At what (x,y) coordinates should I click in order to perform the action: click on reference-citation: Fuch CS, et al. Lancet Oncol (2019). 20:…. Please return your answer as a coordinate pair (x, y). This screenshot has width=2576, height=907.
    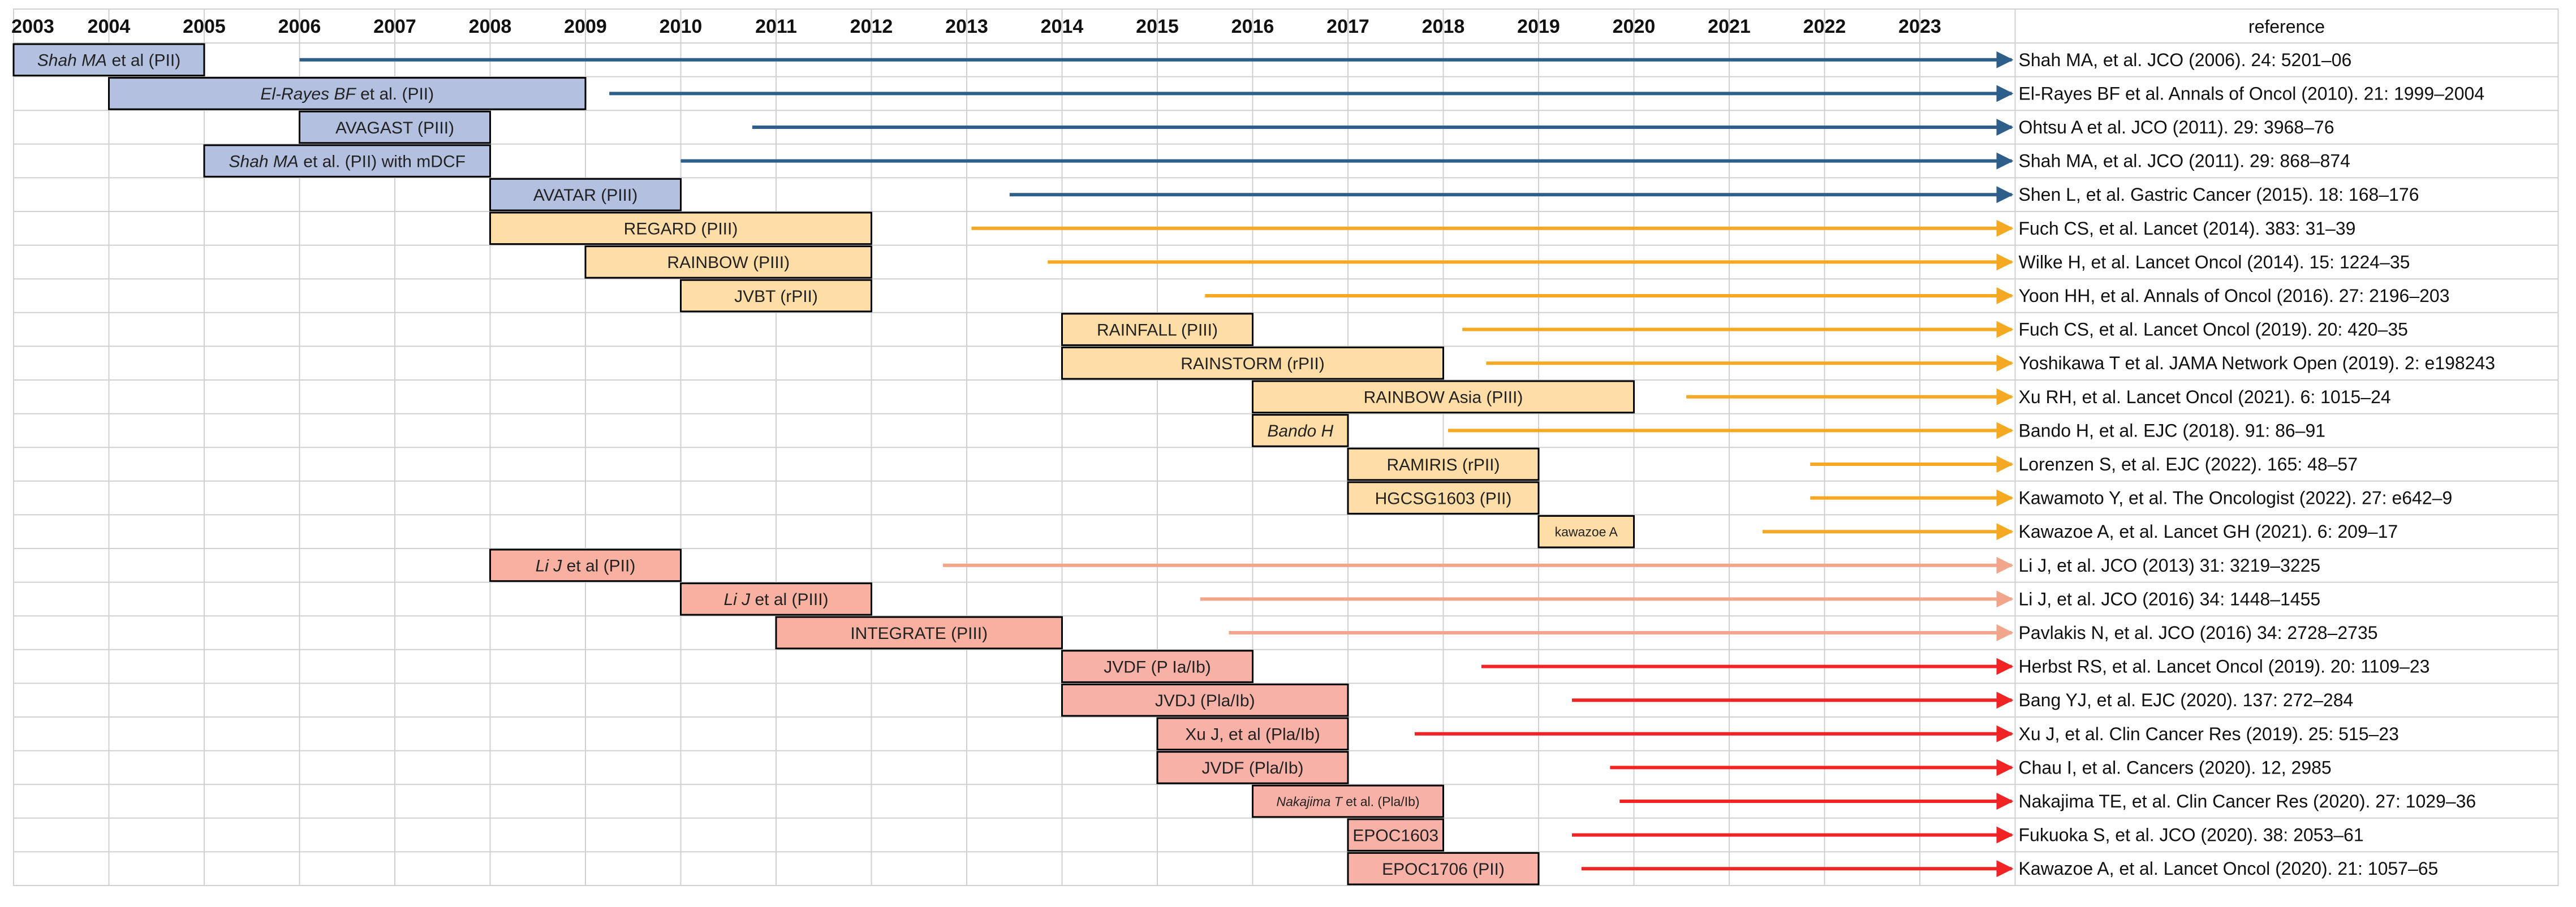
    Looking at the image, I should click on (2213, 329).